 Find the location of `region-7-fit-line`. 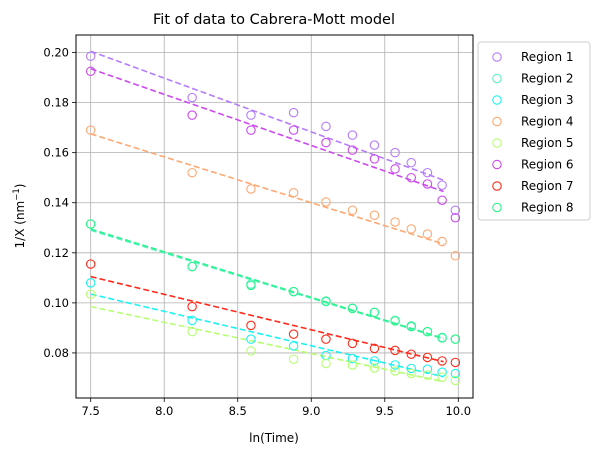

region-7-fit-line is located at coordinates (267, 319).